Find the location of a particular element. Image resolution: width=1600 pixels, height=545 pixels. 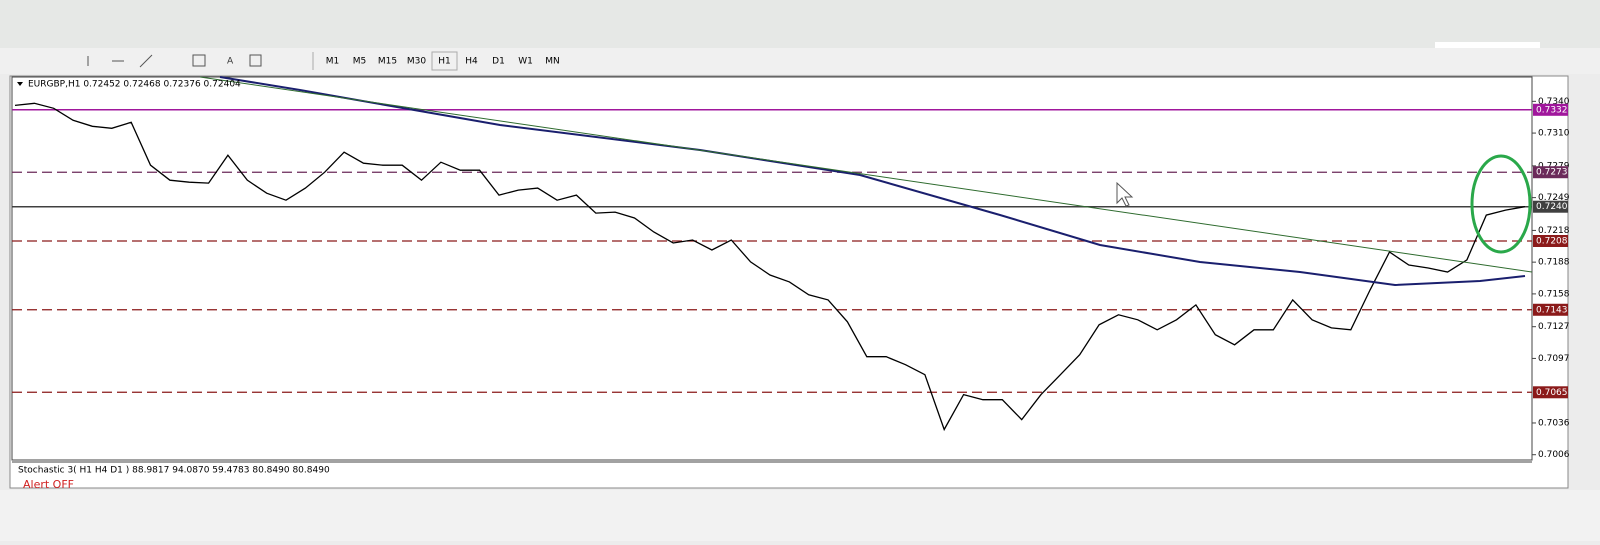

y-tick-label: 0.7158 is located at coordinates (1554, 294).